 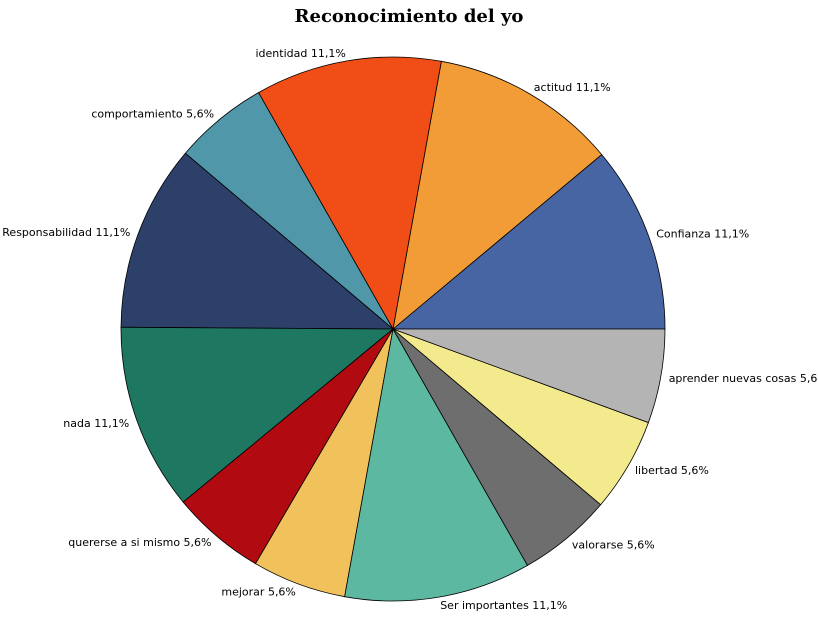 I want to click on slice-label: identidad 11,1%, so click(x=301, y=53).